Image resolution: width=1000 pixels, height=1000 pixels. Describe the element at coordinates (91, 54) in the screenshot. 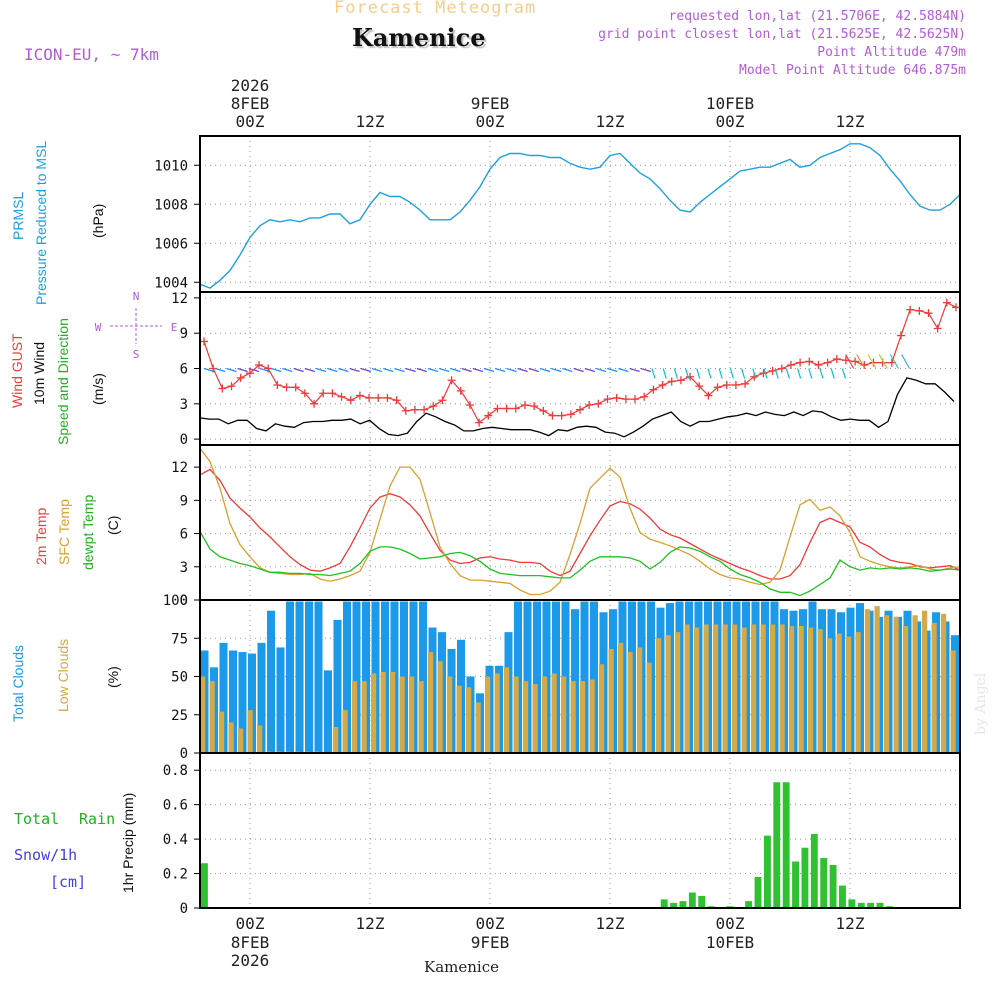

I see `model-name: ICON-EU, ~ 7km` at that location.